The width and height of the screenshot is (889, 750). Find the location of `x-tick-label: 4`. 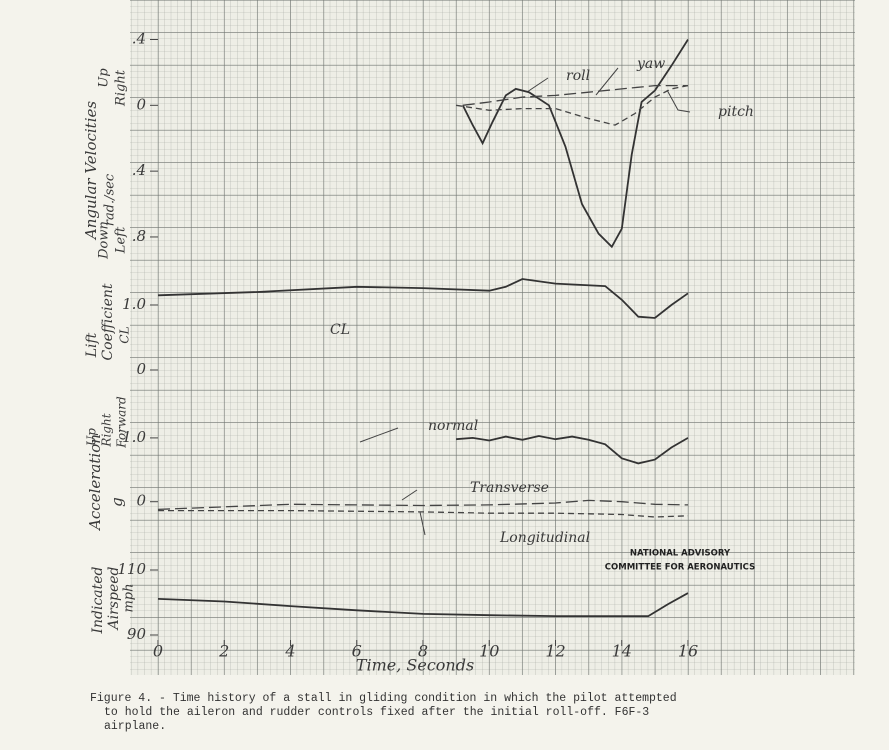

x-tick-label: 4 is located at coordinates (289, 651).